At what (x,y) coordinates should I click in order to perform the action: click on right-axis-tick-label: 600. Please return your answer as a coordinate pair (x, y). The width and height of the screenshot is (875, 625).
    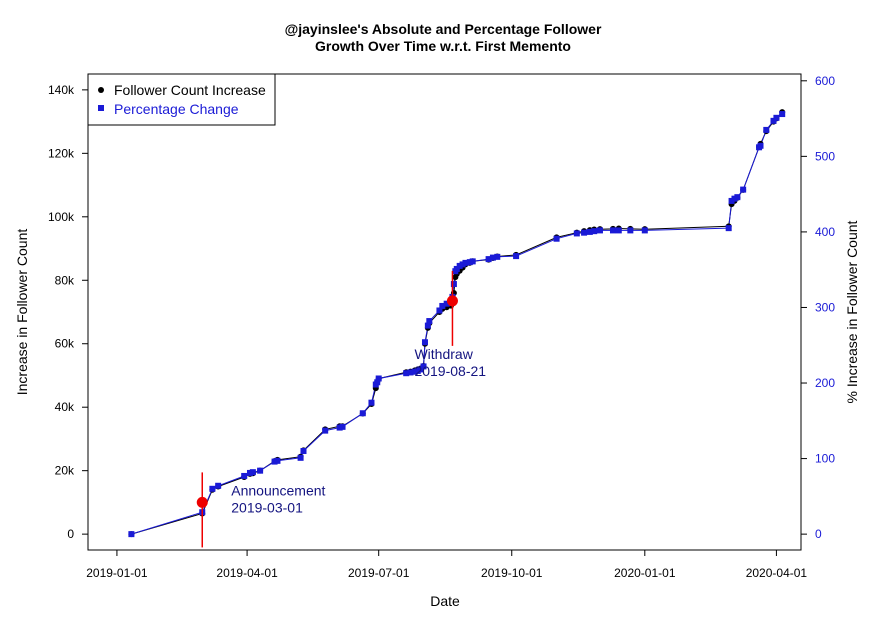
    Looking at the image, I should click on (825, 81).